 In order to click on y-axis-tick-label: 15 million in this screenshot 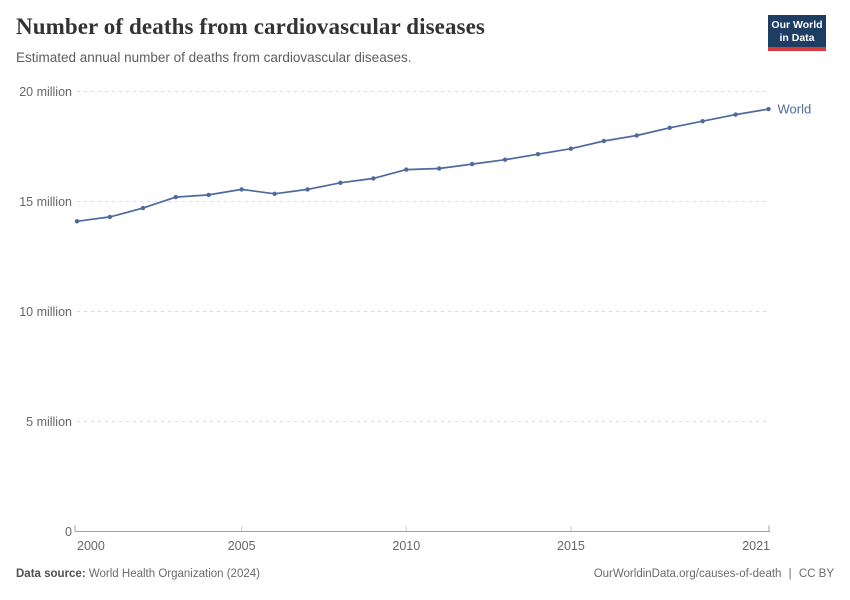, I will do `click(45, 202)`.